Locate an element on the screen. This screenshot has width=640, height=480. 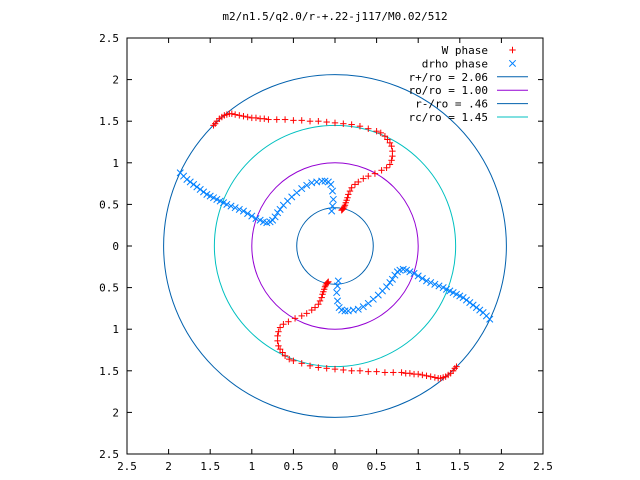
x-tick-label: 2 is located at coordinates (501, 466).